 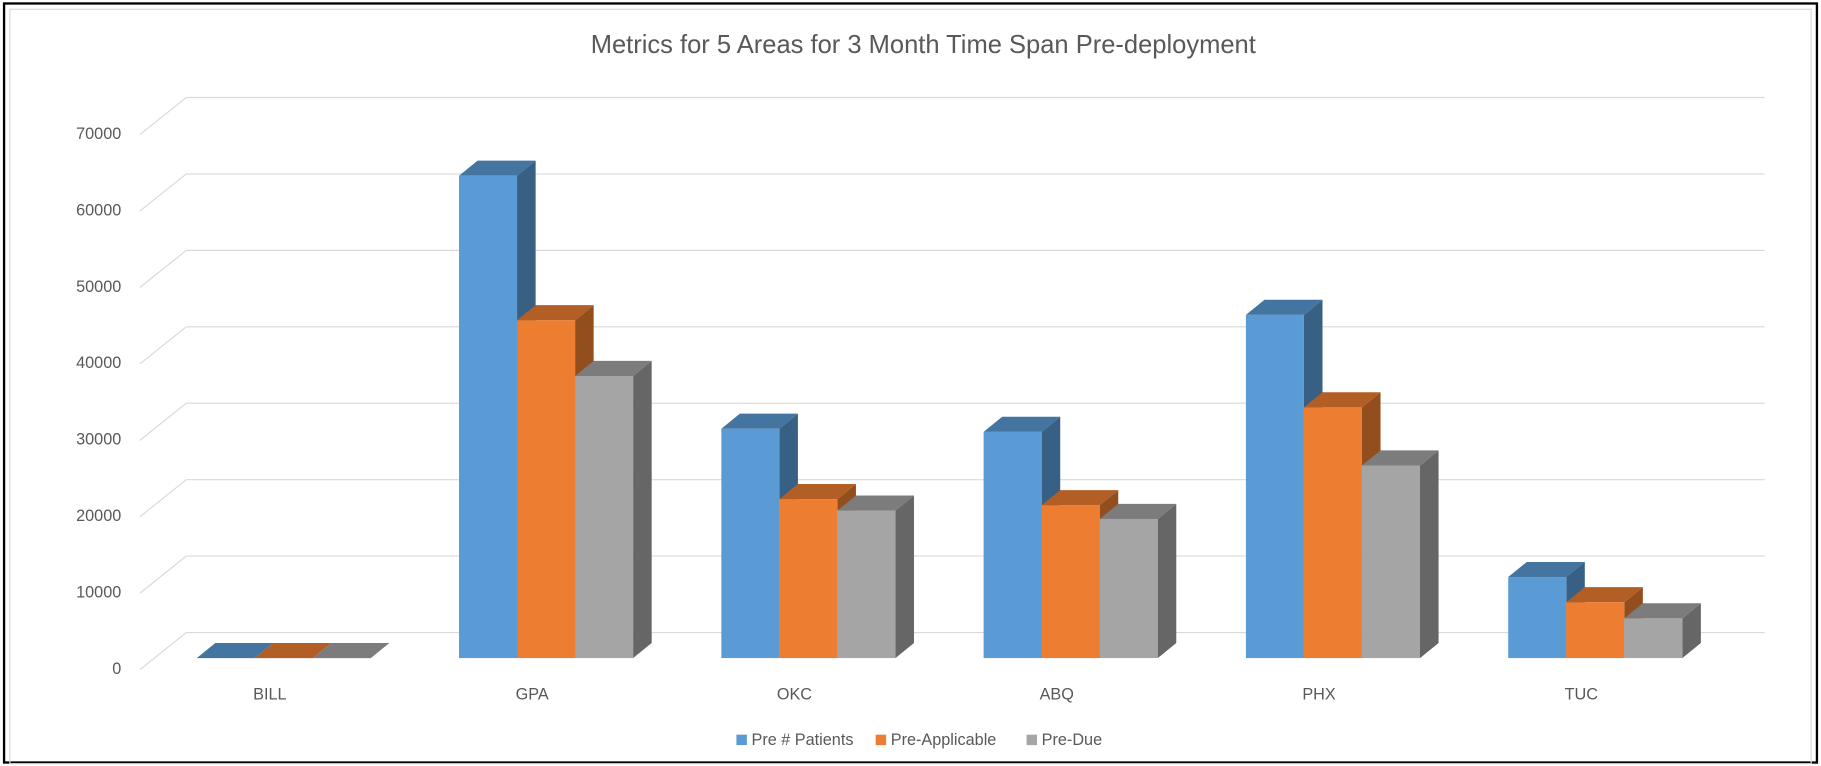 I want to click on y-tick-label: 60000, so click(x=98, y=210).